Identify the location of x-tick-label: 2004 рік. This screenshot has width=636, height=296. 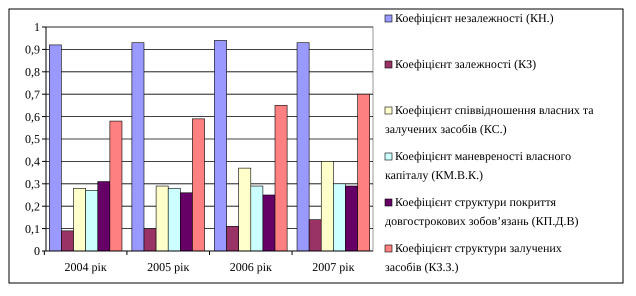
(85, 267).